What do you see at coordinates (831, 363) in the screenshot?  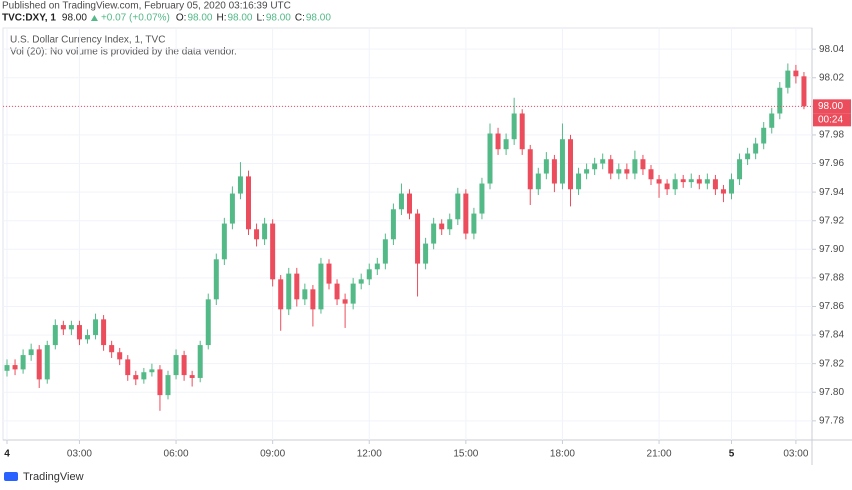 I see `y-tick-label: 97.82` at bounding box center [831, 363].